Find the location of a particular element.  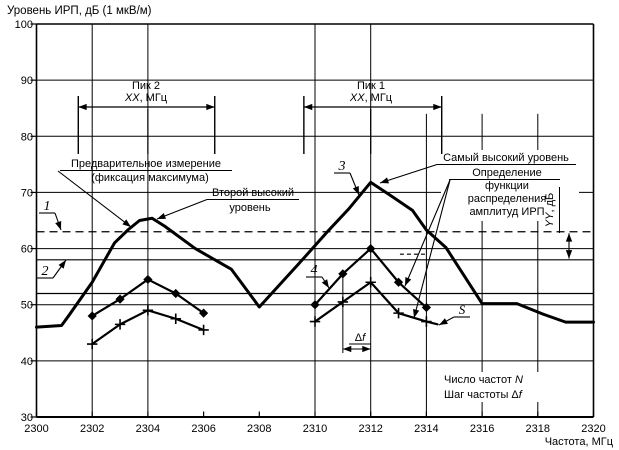

label-s: S is located at coordinates (462, 309).